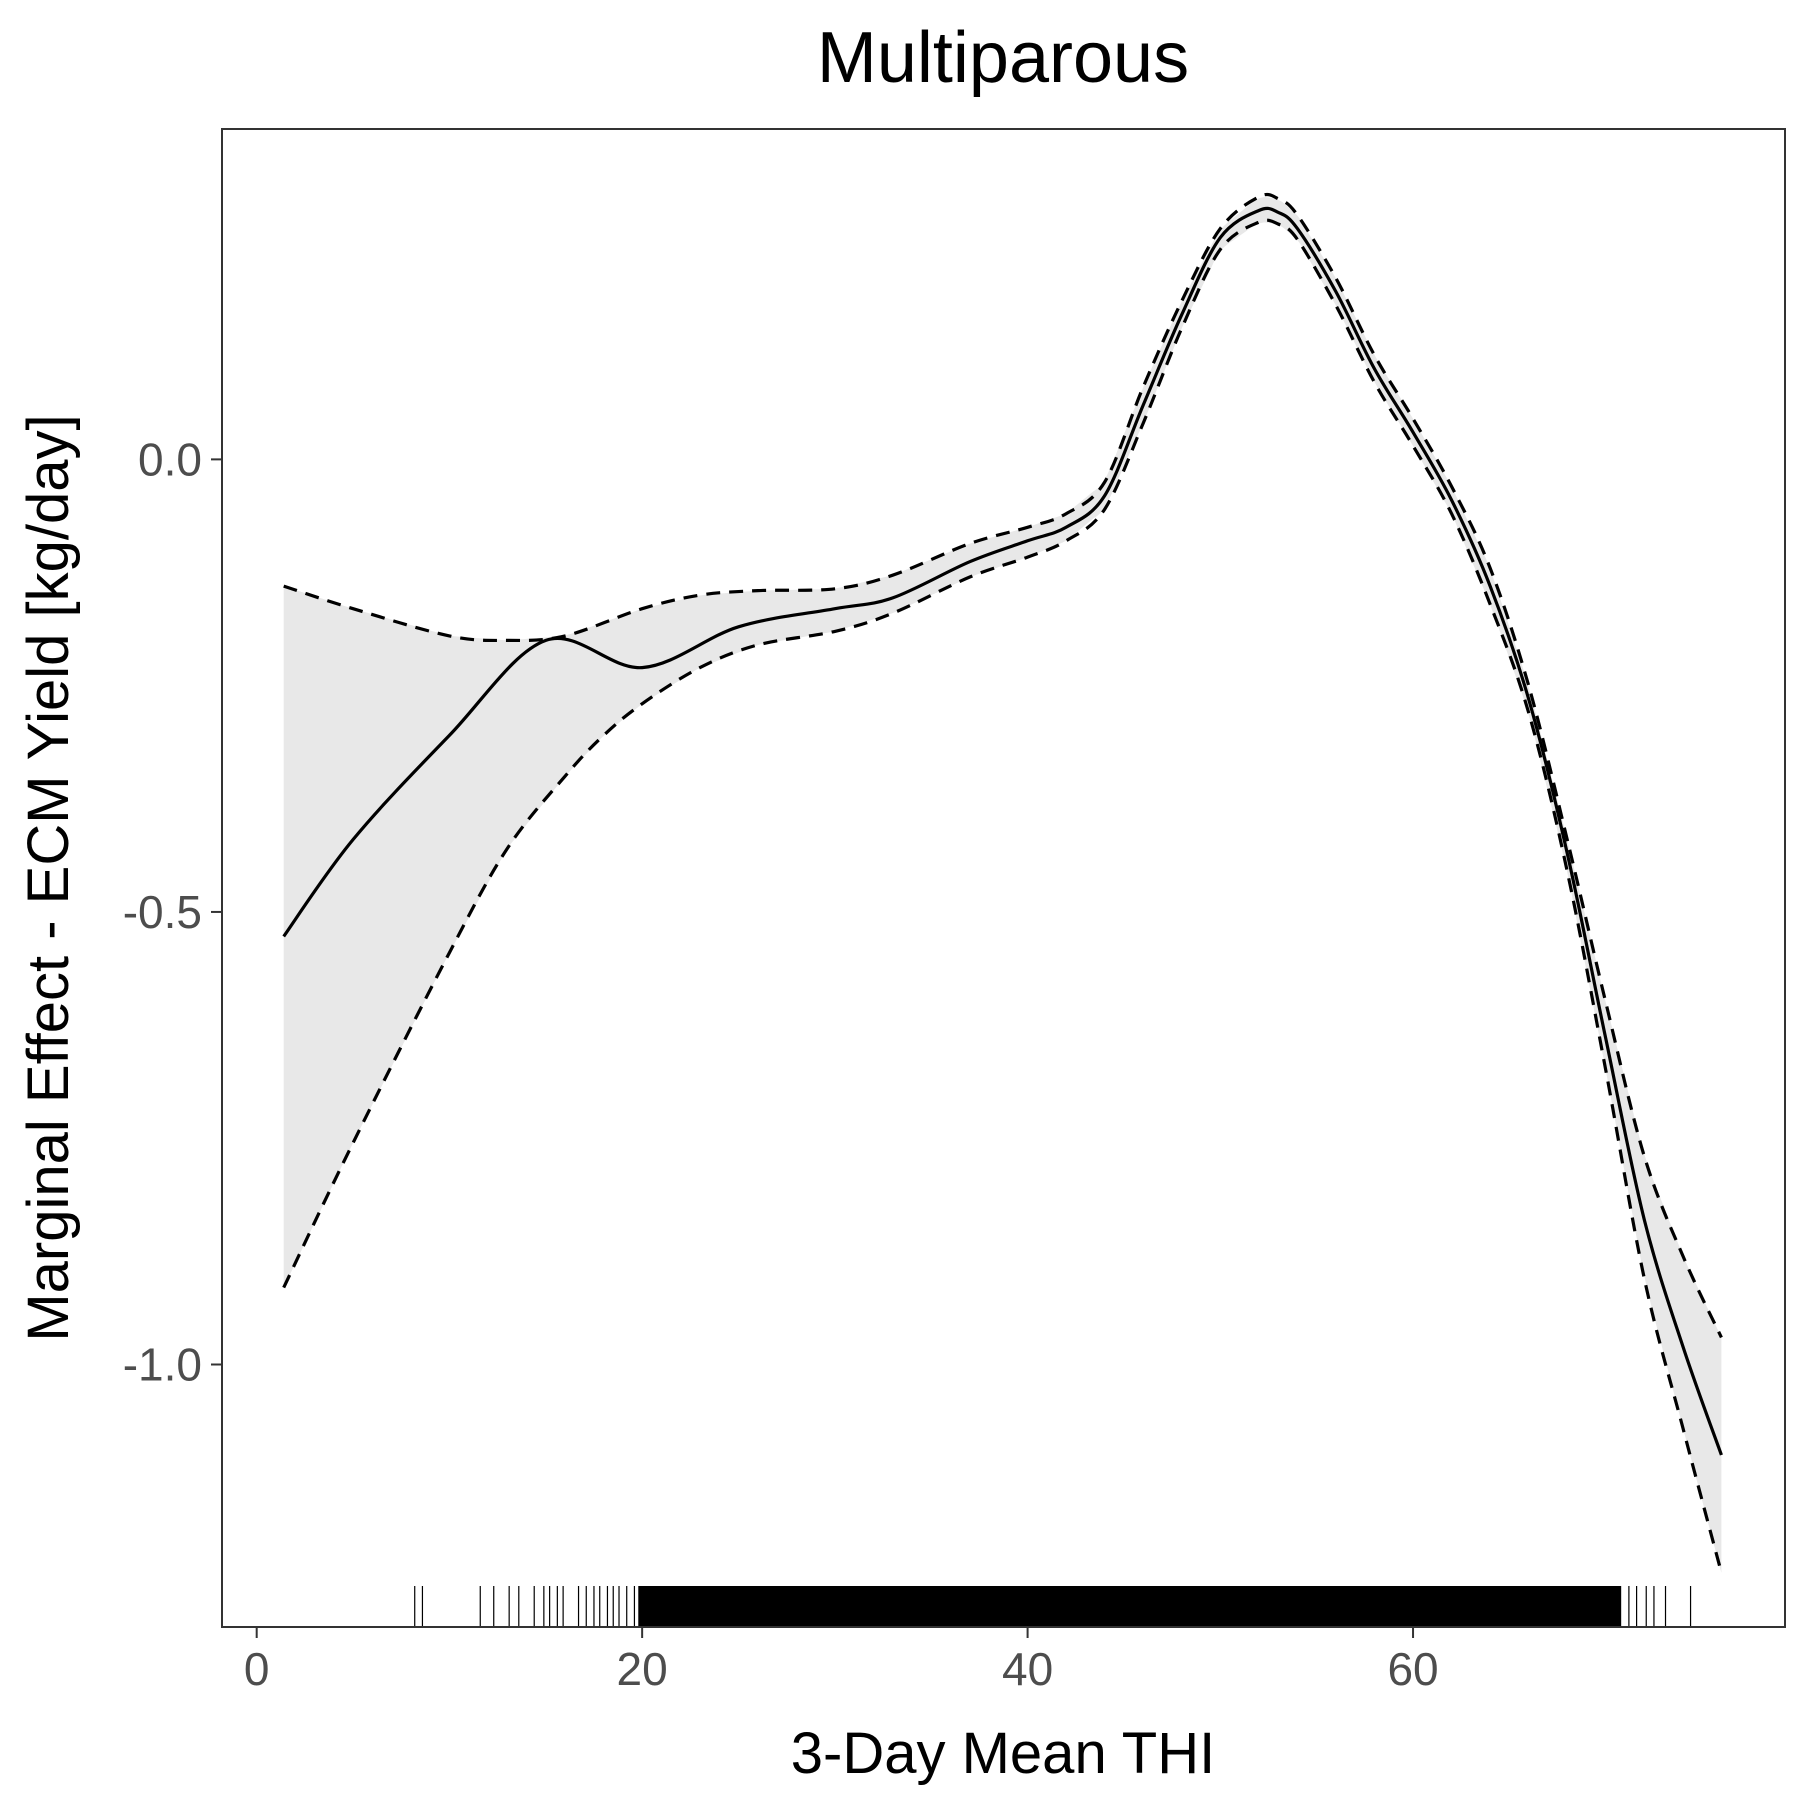  I want to click on y-axis: -1.0 -0.5 0.0, so click(172, 912).